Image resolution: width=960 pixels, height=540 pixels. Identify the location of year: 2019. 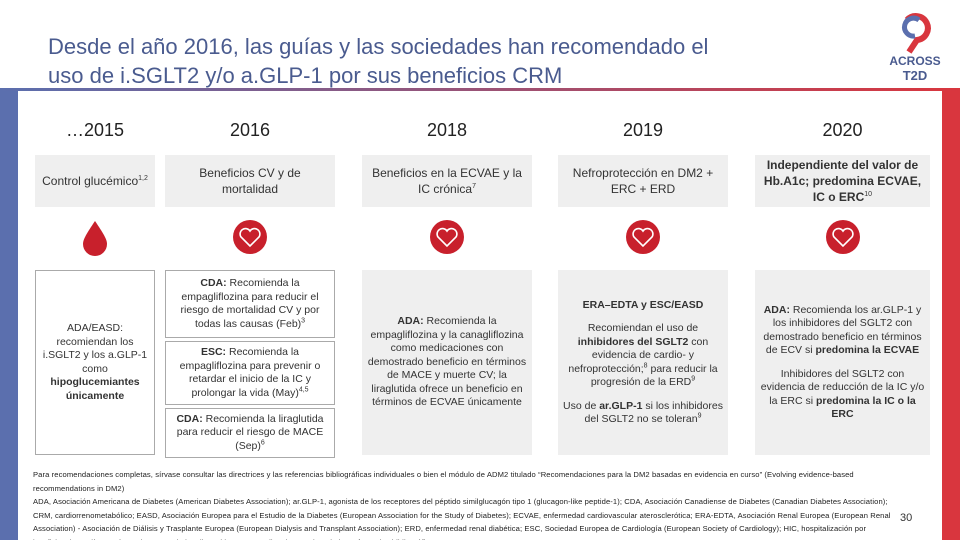
(643, 130).